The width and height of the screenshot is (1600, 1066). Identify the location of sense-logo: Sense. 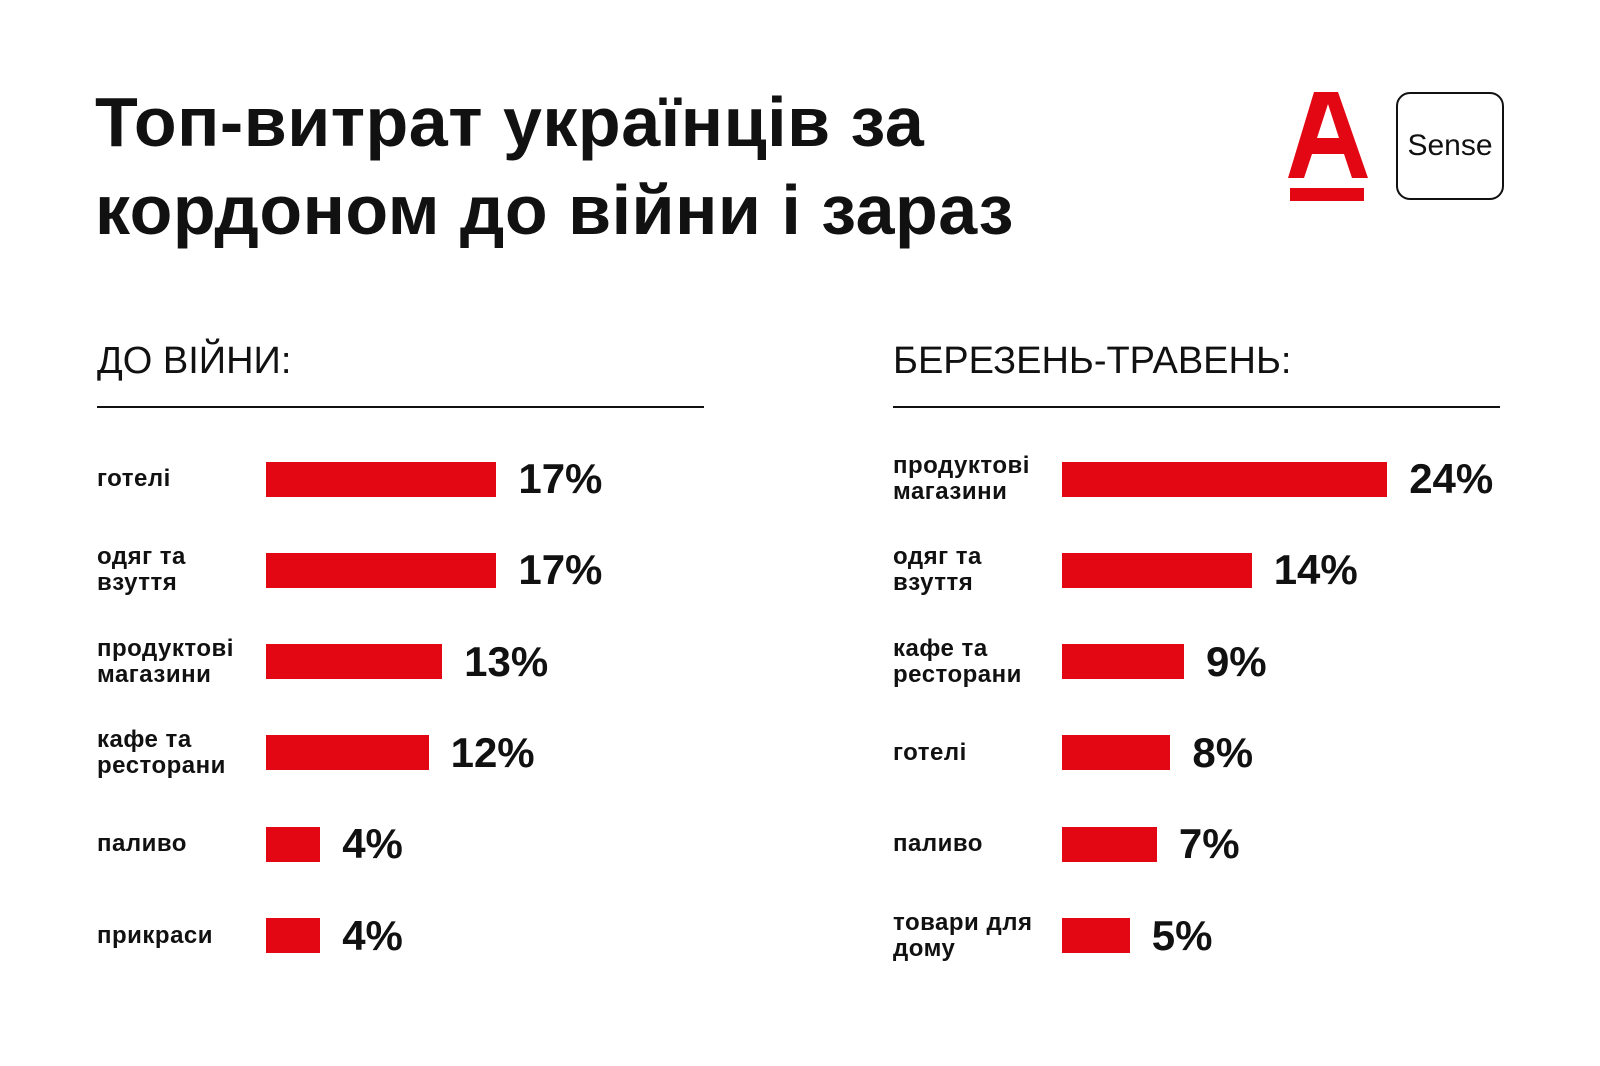
(1450, 146).